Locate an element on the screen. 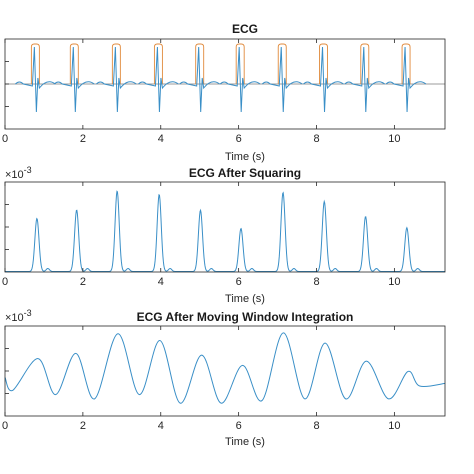 The width and height of the screenshot is (474, 474). panel-ecg-plot-area is located at coordinates (225, 78).